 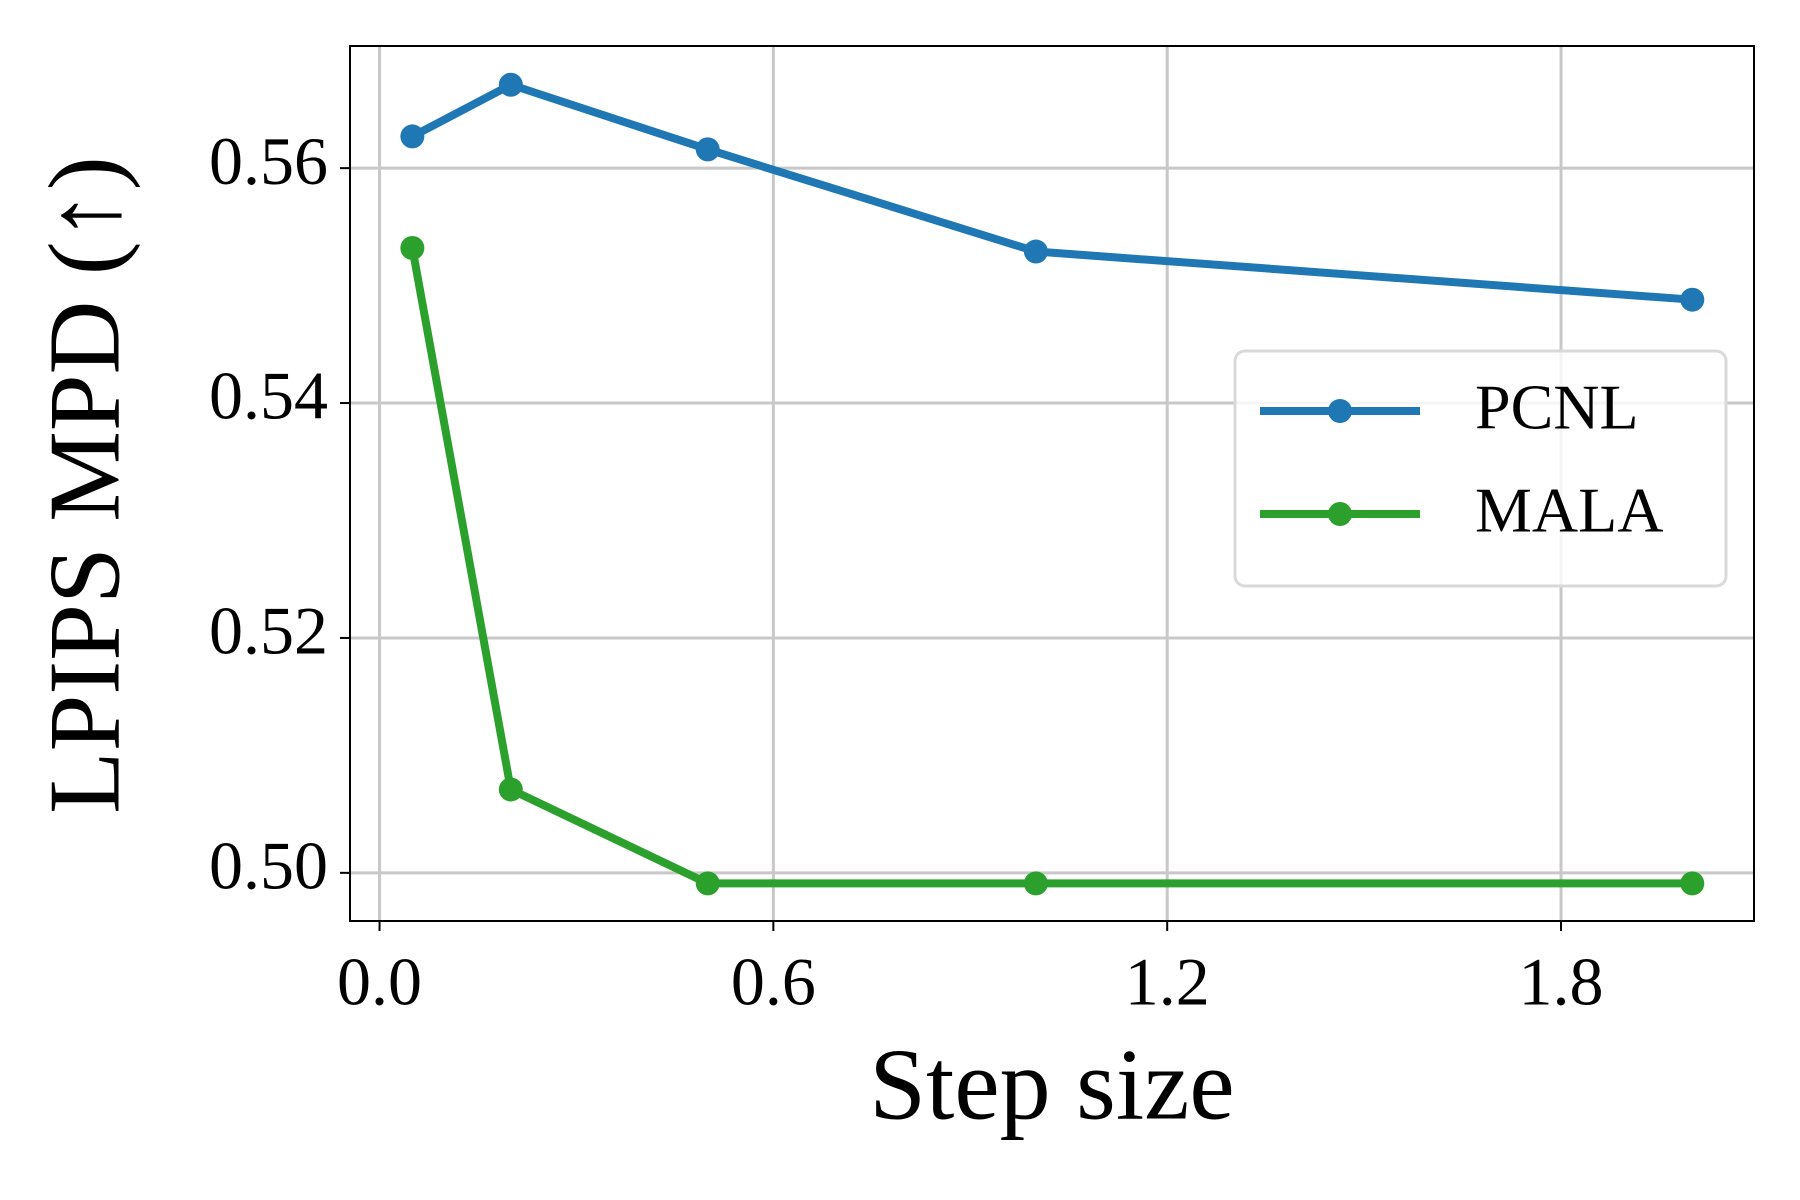 What do you see at coordinates (1480, 468) in the screenshot?
I see `legend: PCNL MALA` at bounding box center [1480, 468].